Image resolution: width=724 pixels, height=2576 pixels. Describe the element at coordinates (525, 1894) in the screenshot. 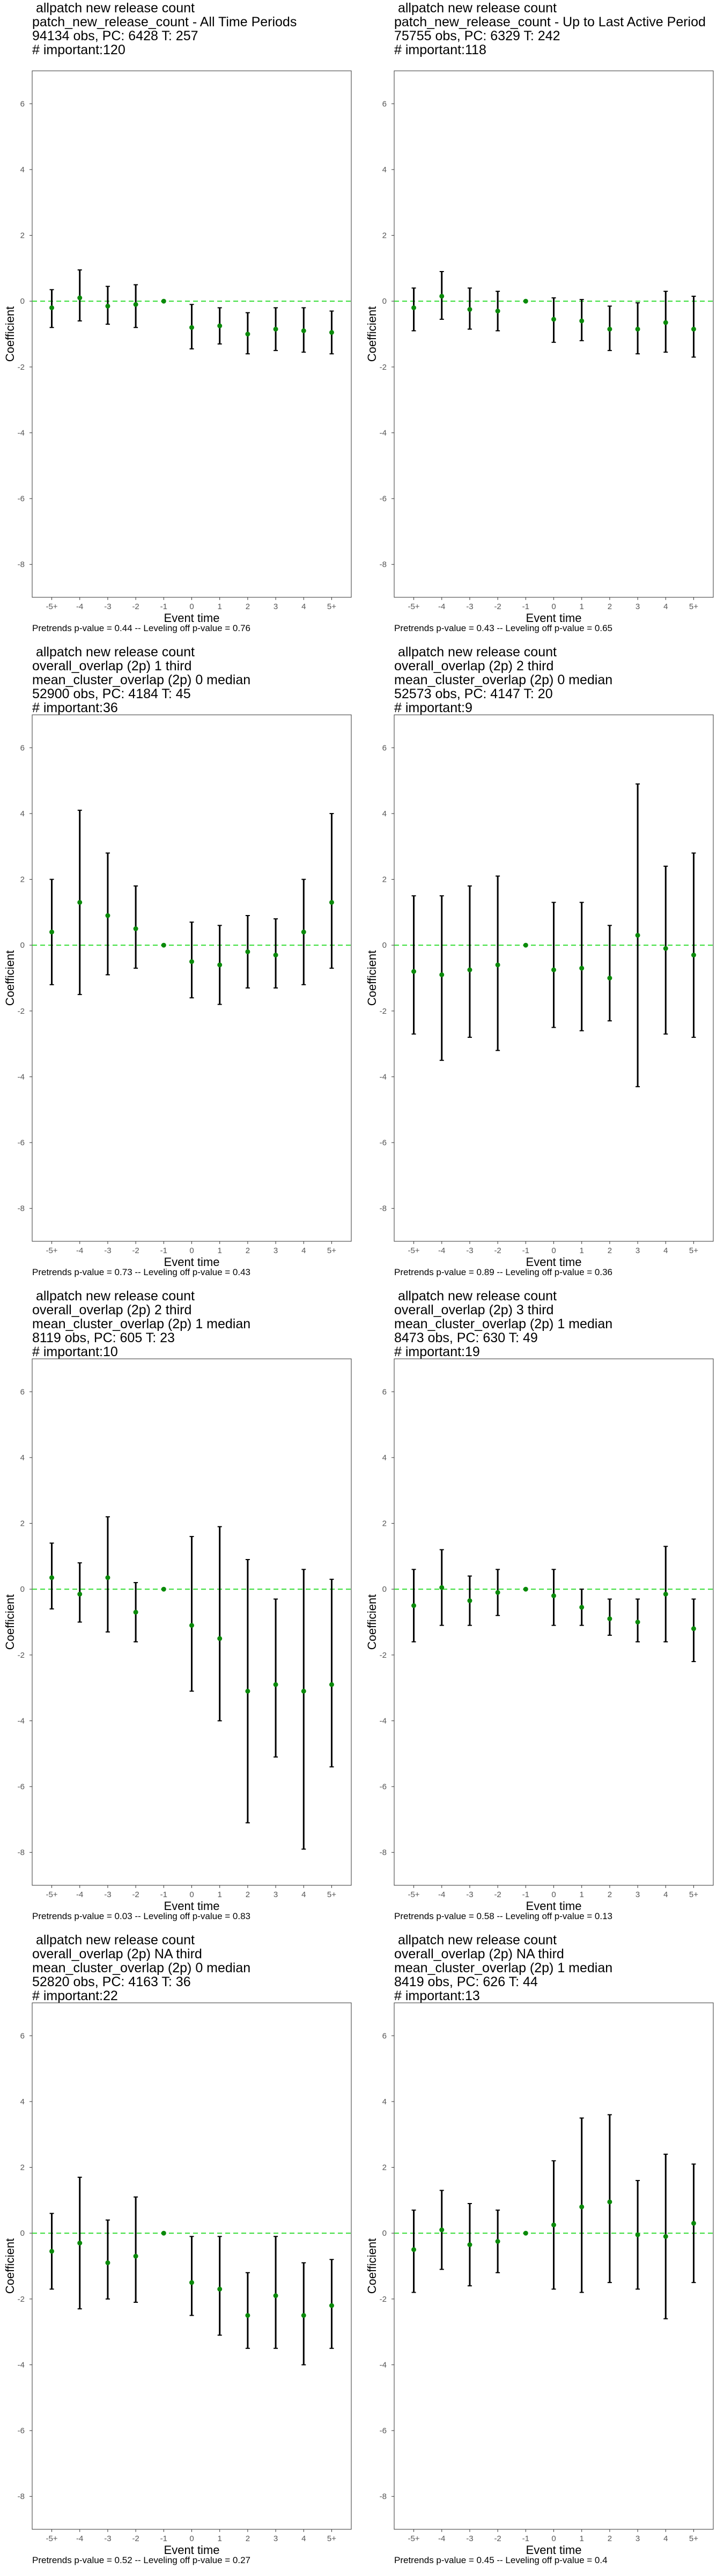

I see `x-tick-label: -1` at that location.